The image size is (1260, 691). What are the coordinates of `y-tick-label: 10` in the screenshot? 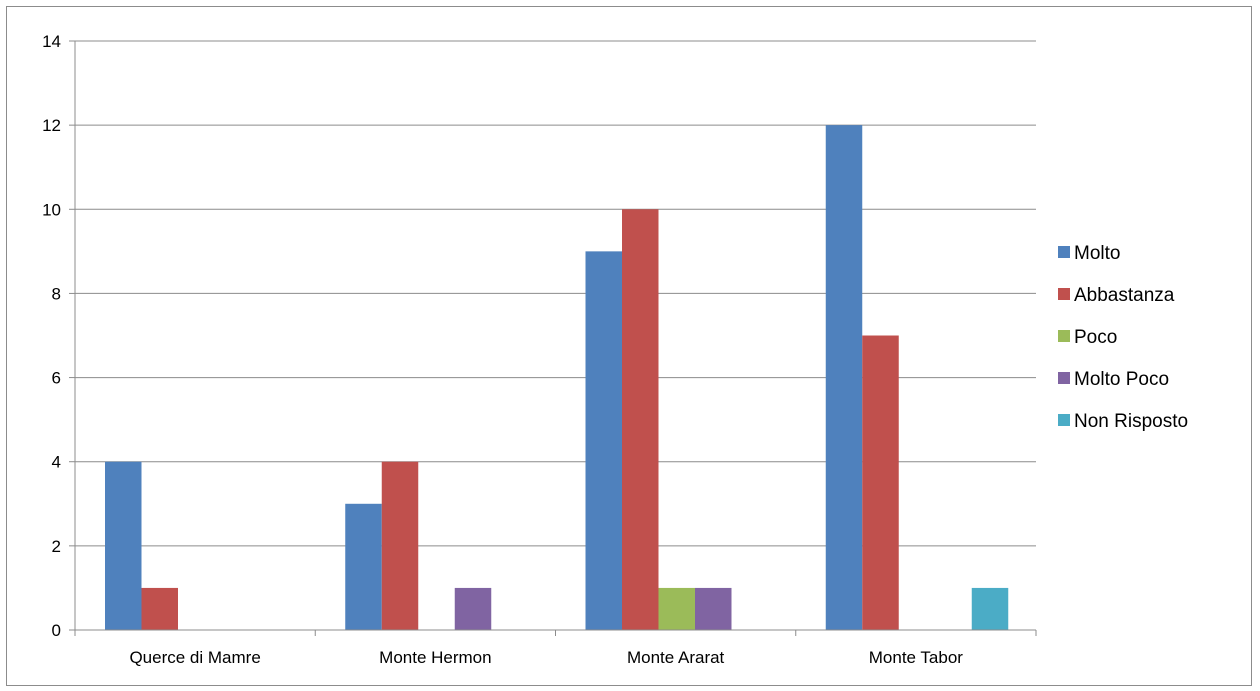 It's located at (51, 209).